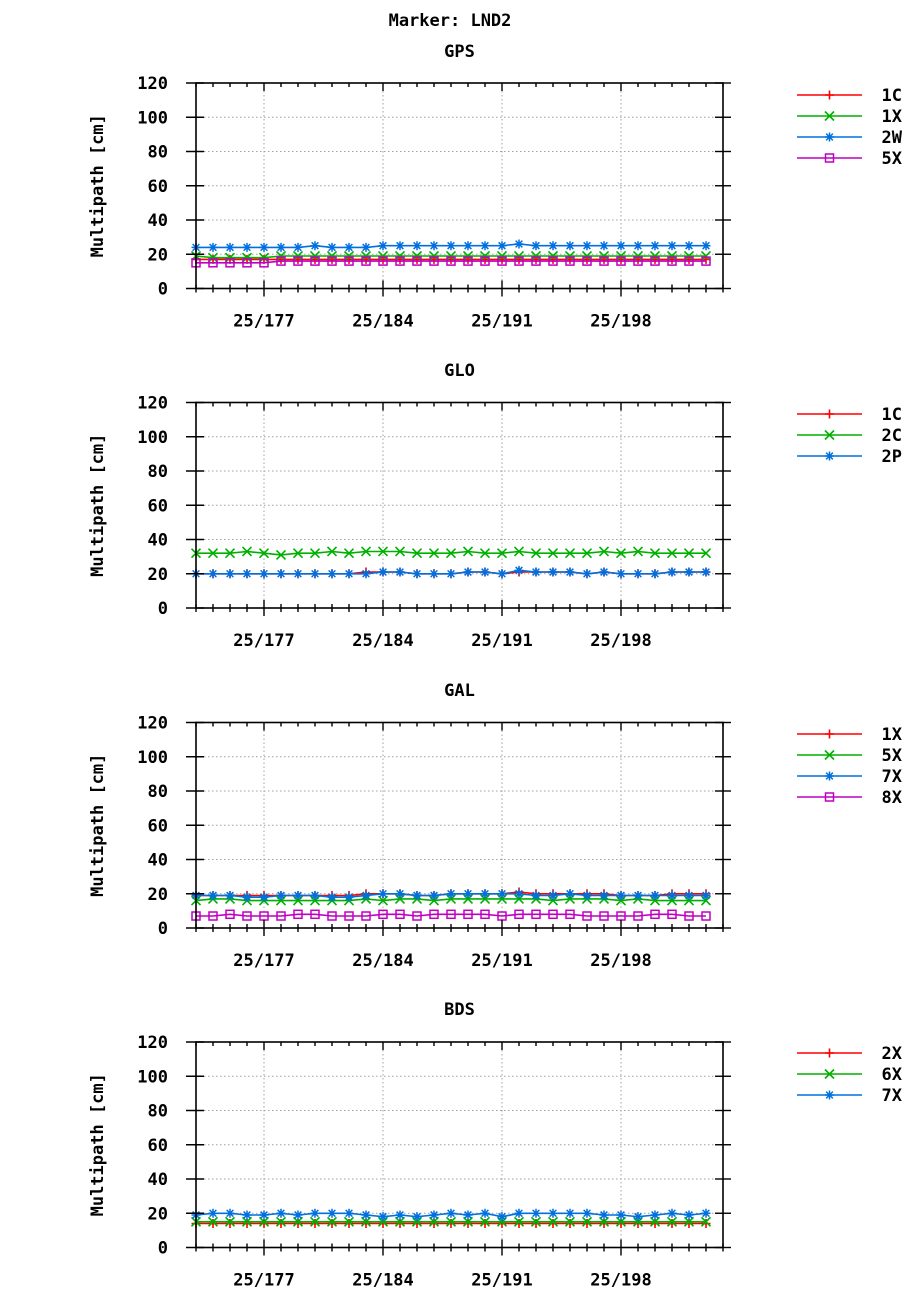 This screenshot has width=920, height=1300. What do you see at coordinates (152, 118) in the screenshot?
I see `y-tick-label: 100` at bounding box center [152, 118].